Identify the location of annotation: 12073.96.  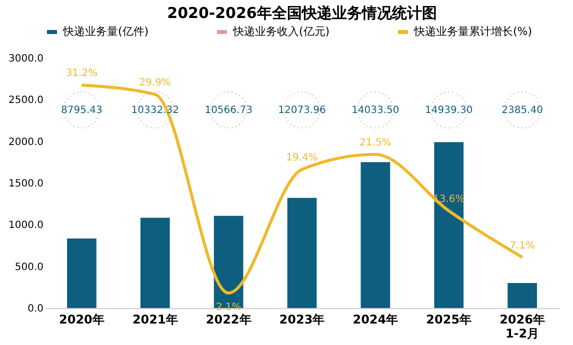
(302, 110).